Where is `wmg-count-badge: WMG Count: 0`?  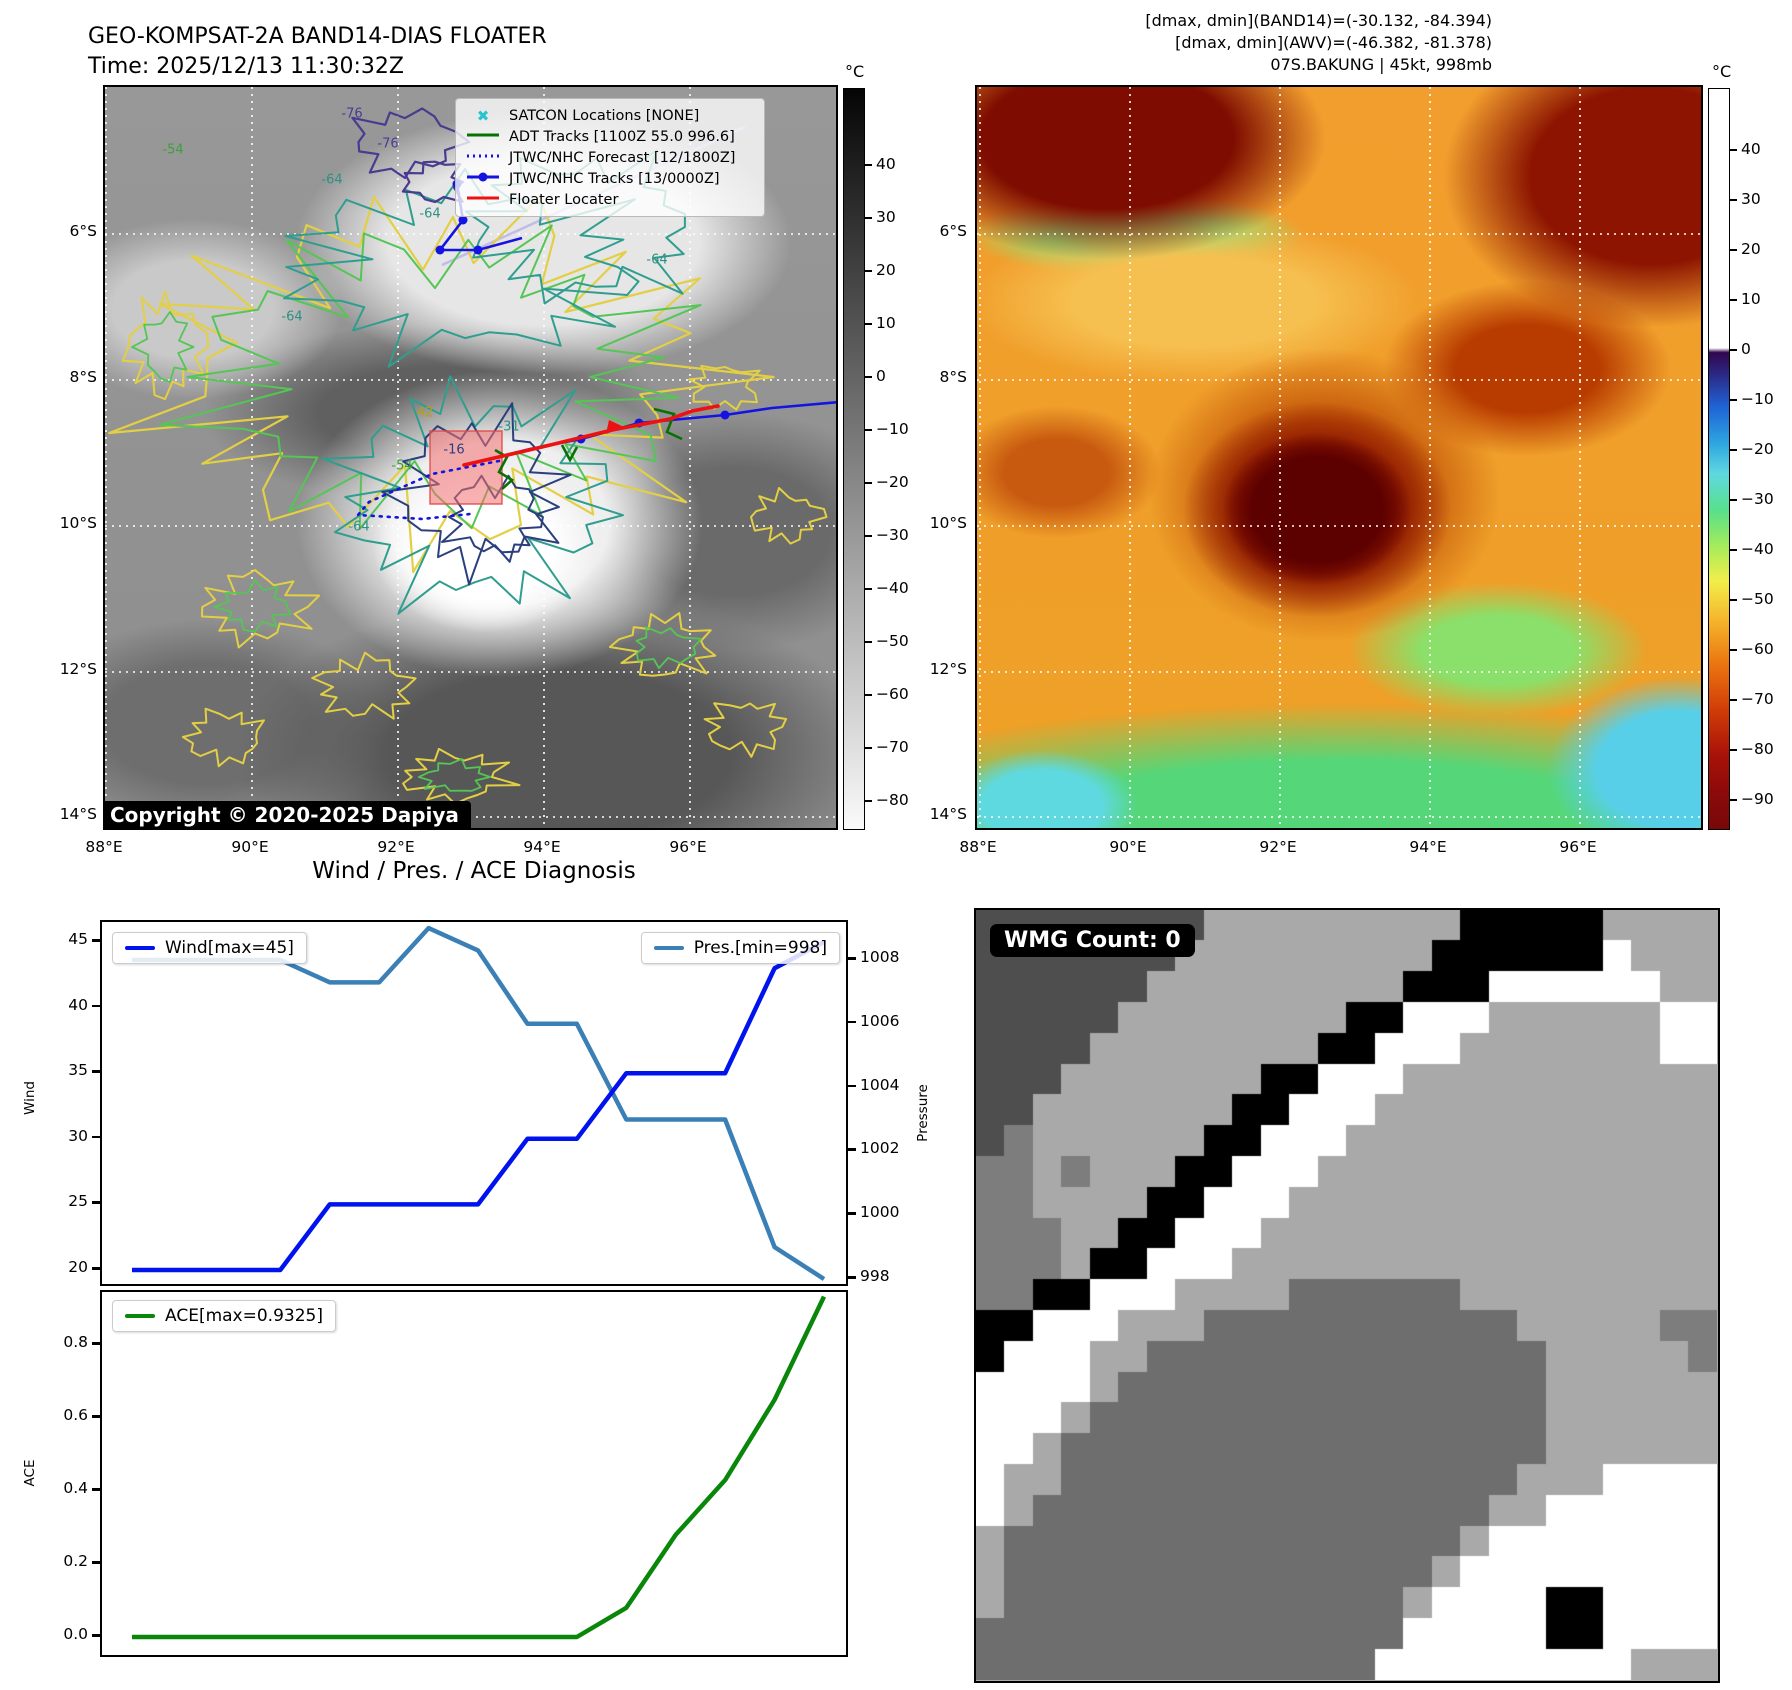
wmg-count-badge: WMG Count: 0 is located at coordinates (1092, 940).